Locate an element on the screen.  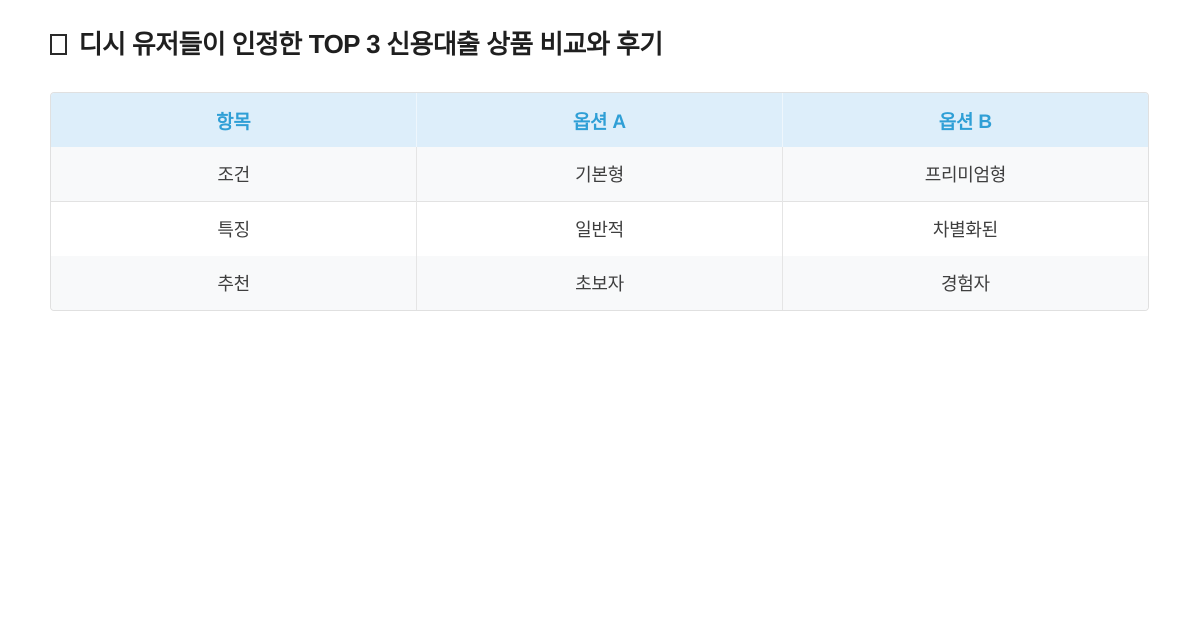
page-title: 디시 유저들이 인정한 TOP 3 신용대출 상품 비교와 후기 is located at coordinates (357, 44).